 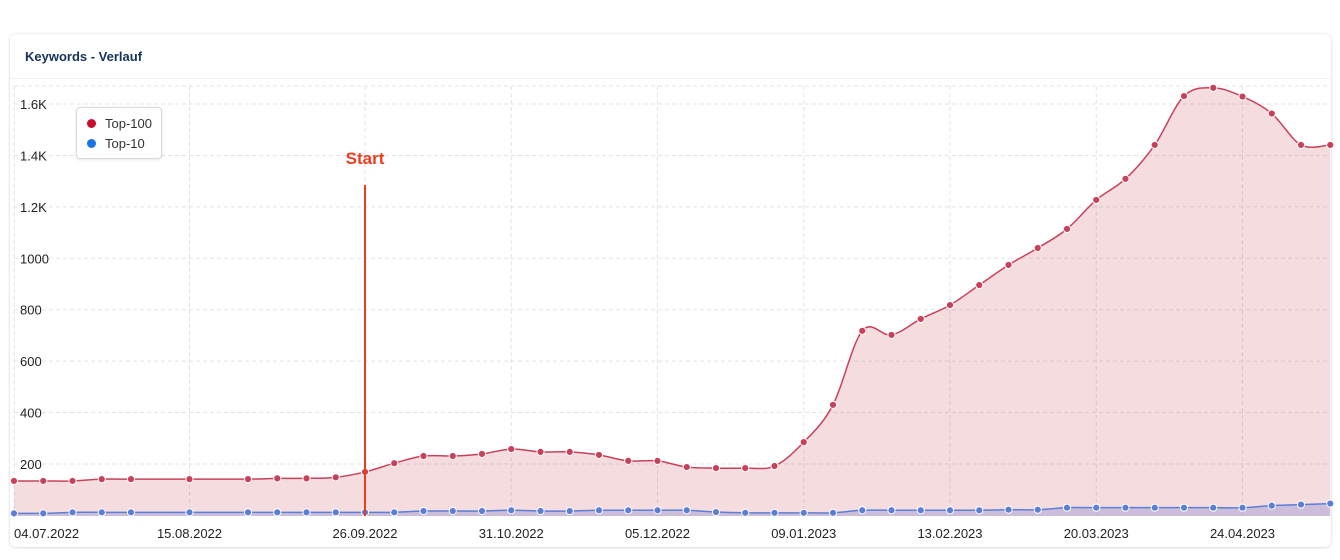 I want to click on top-100-color-dot, so click(x=91, y=123).